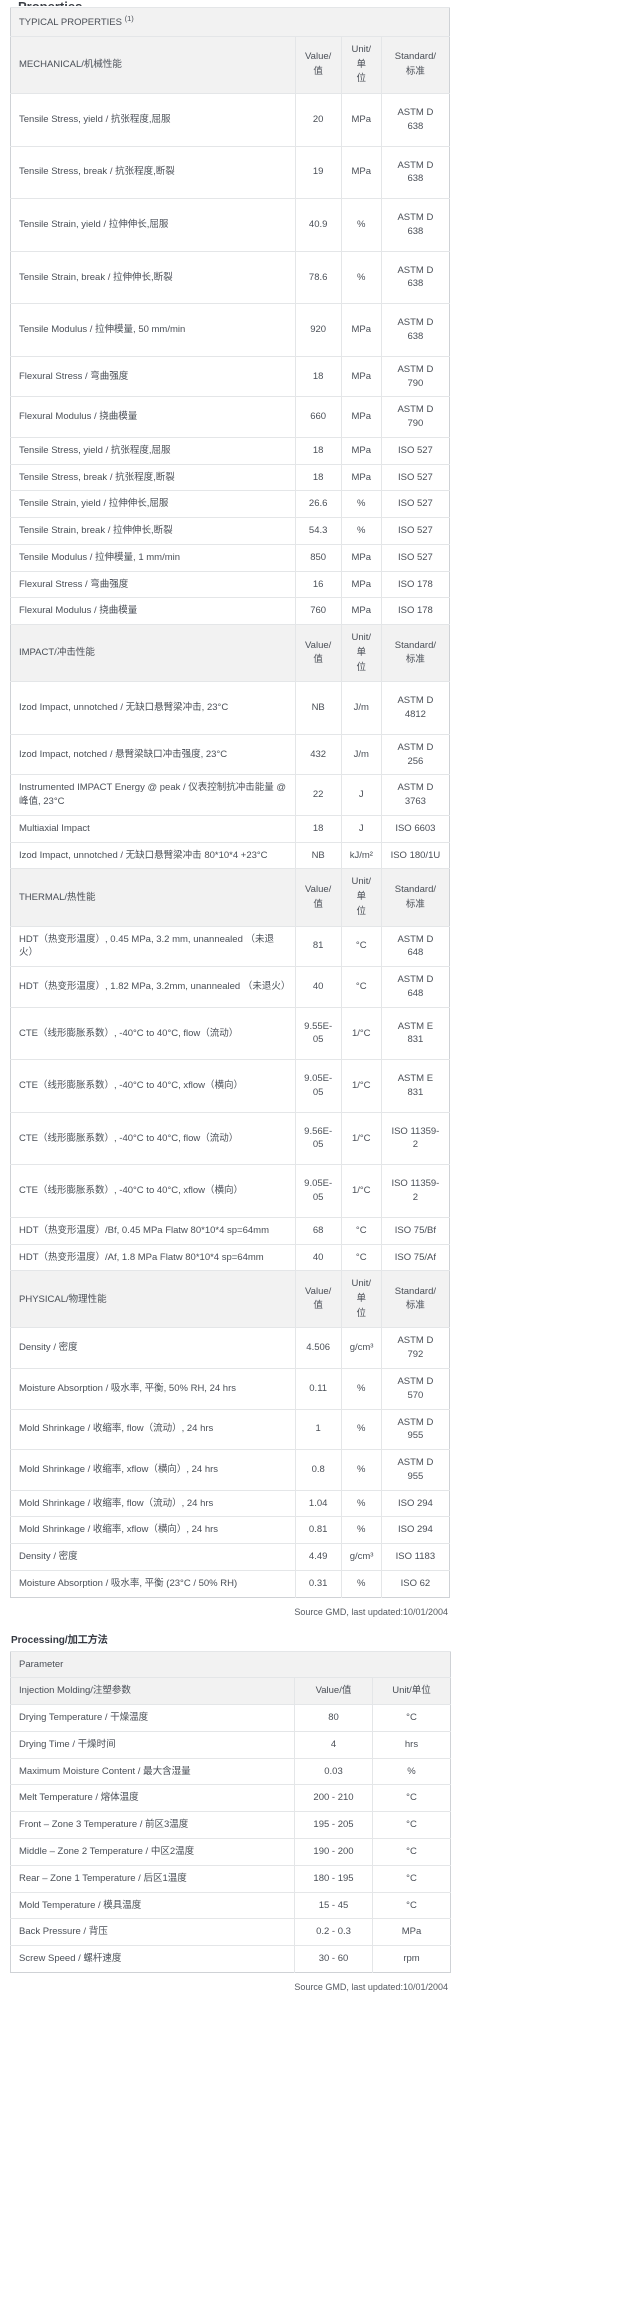 The image size is (624, 2299). I want to click on processing-value: 80, so click(333, 1718).